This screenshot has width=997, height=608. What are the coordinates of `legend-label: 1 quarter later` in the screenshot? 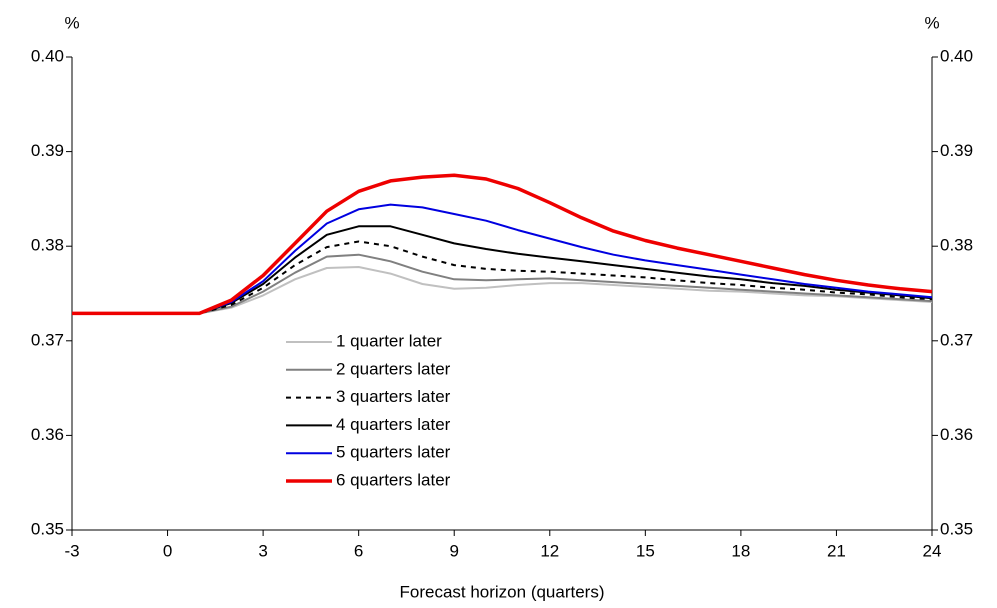 It's located at (389, 340).